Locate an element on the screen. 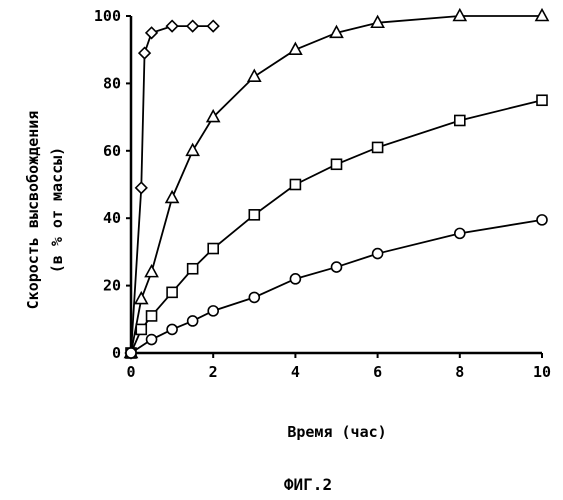 The height and width of the screenshot is (500, 563). y-tick-label: 100 is located at coordinates (107, 16).